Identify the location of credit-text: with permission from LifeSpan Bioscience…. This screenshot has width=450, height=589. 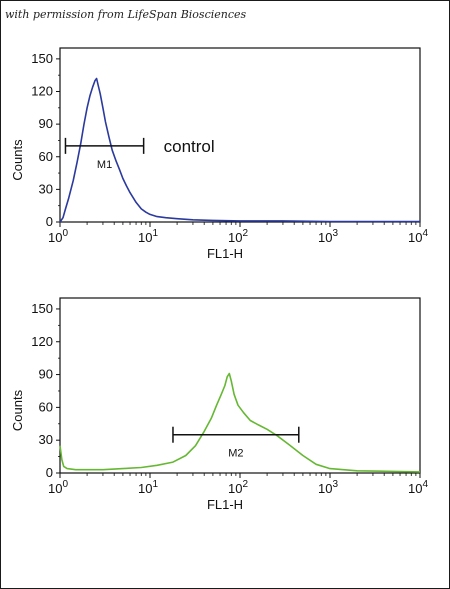
(126, 14).